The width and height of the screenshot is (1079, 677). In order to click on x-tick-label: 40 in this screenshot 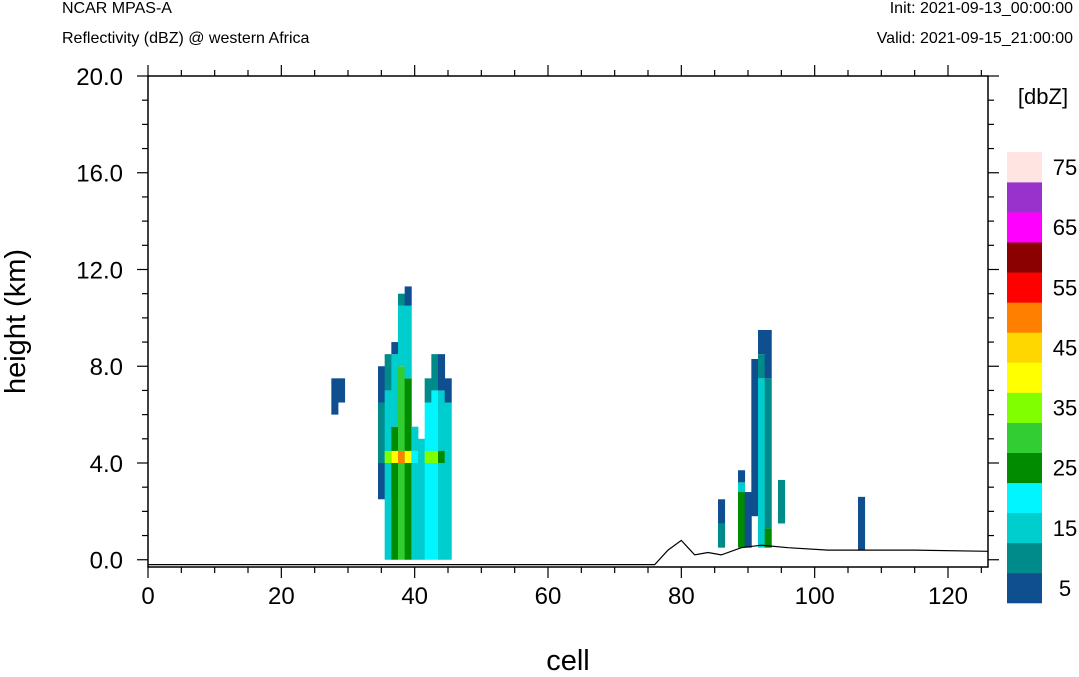, I will do `click(414, 596)`.